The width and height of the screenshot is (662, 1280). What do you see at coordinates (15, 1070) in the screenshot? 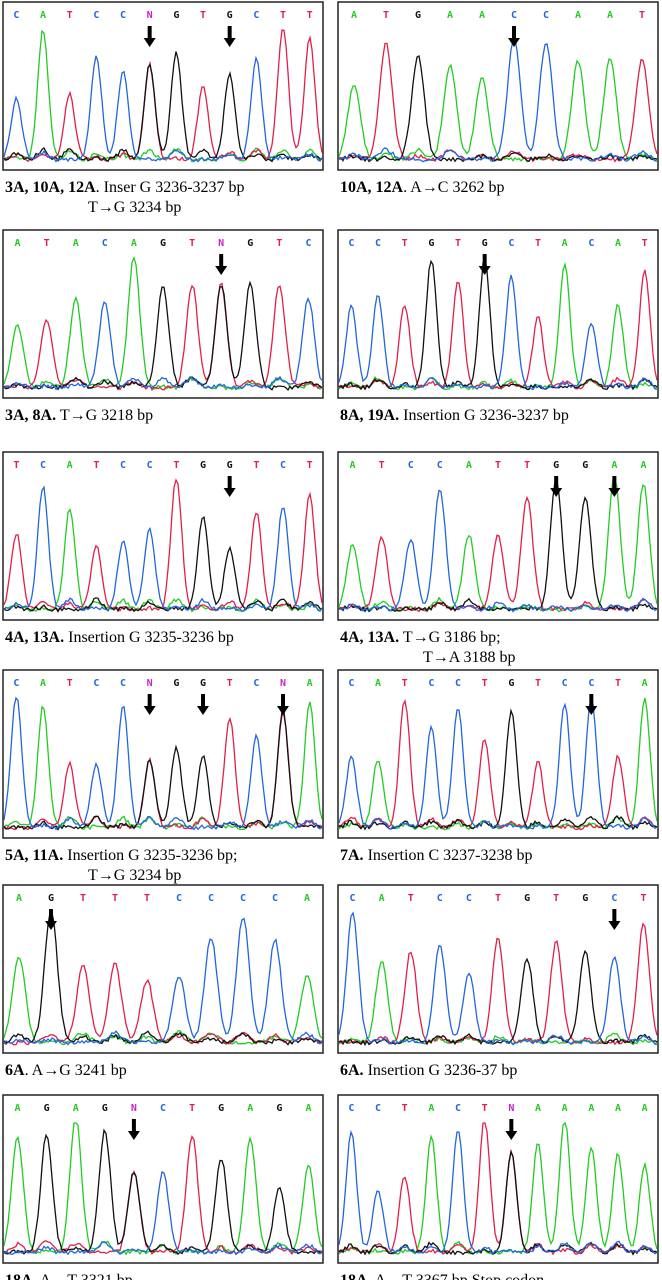
I see `caption-label: 6A` at bounding box center [15, 1070].